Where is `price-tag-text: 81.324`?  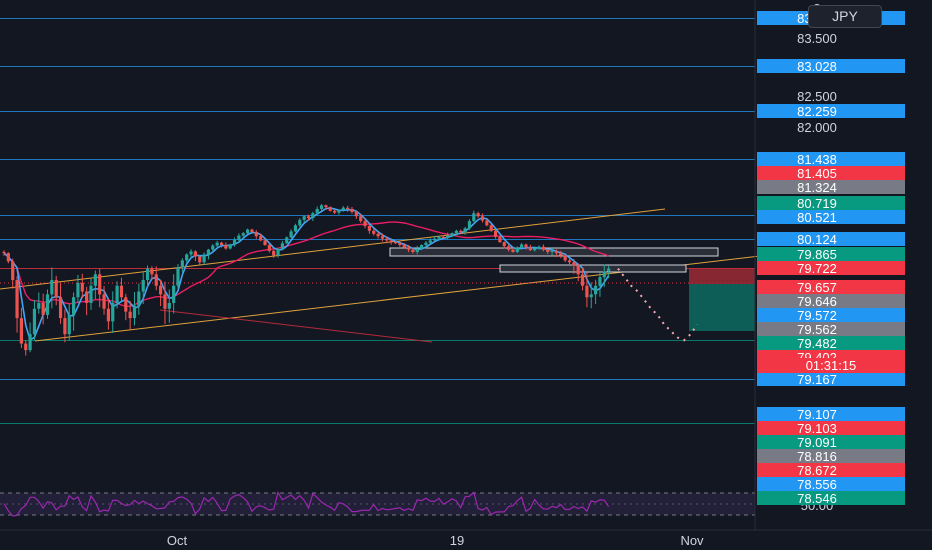
price-tag-text: 81.324 is located at coordinates (817, 187).